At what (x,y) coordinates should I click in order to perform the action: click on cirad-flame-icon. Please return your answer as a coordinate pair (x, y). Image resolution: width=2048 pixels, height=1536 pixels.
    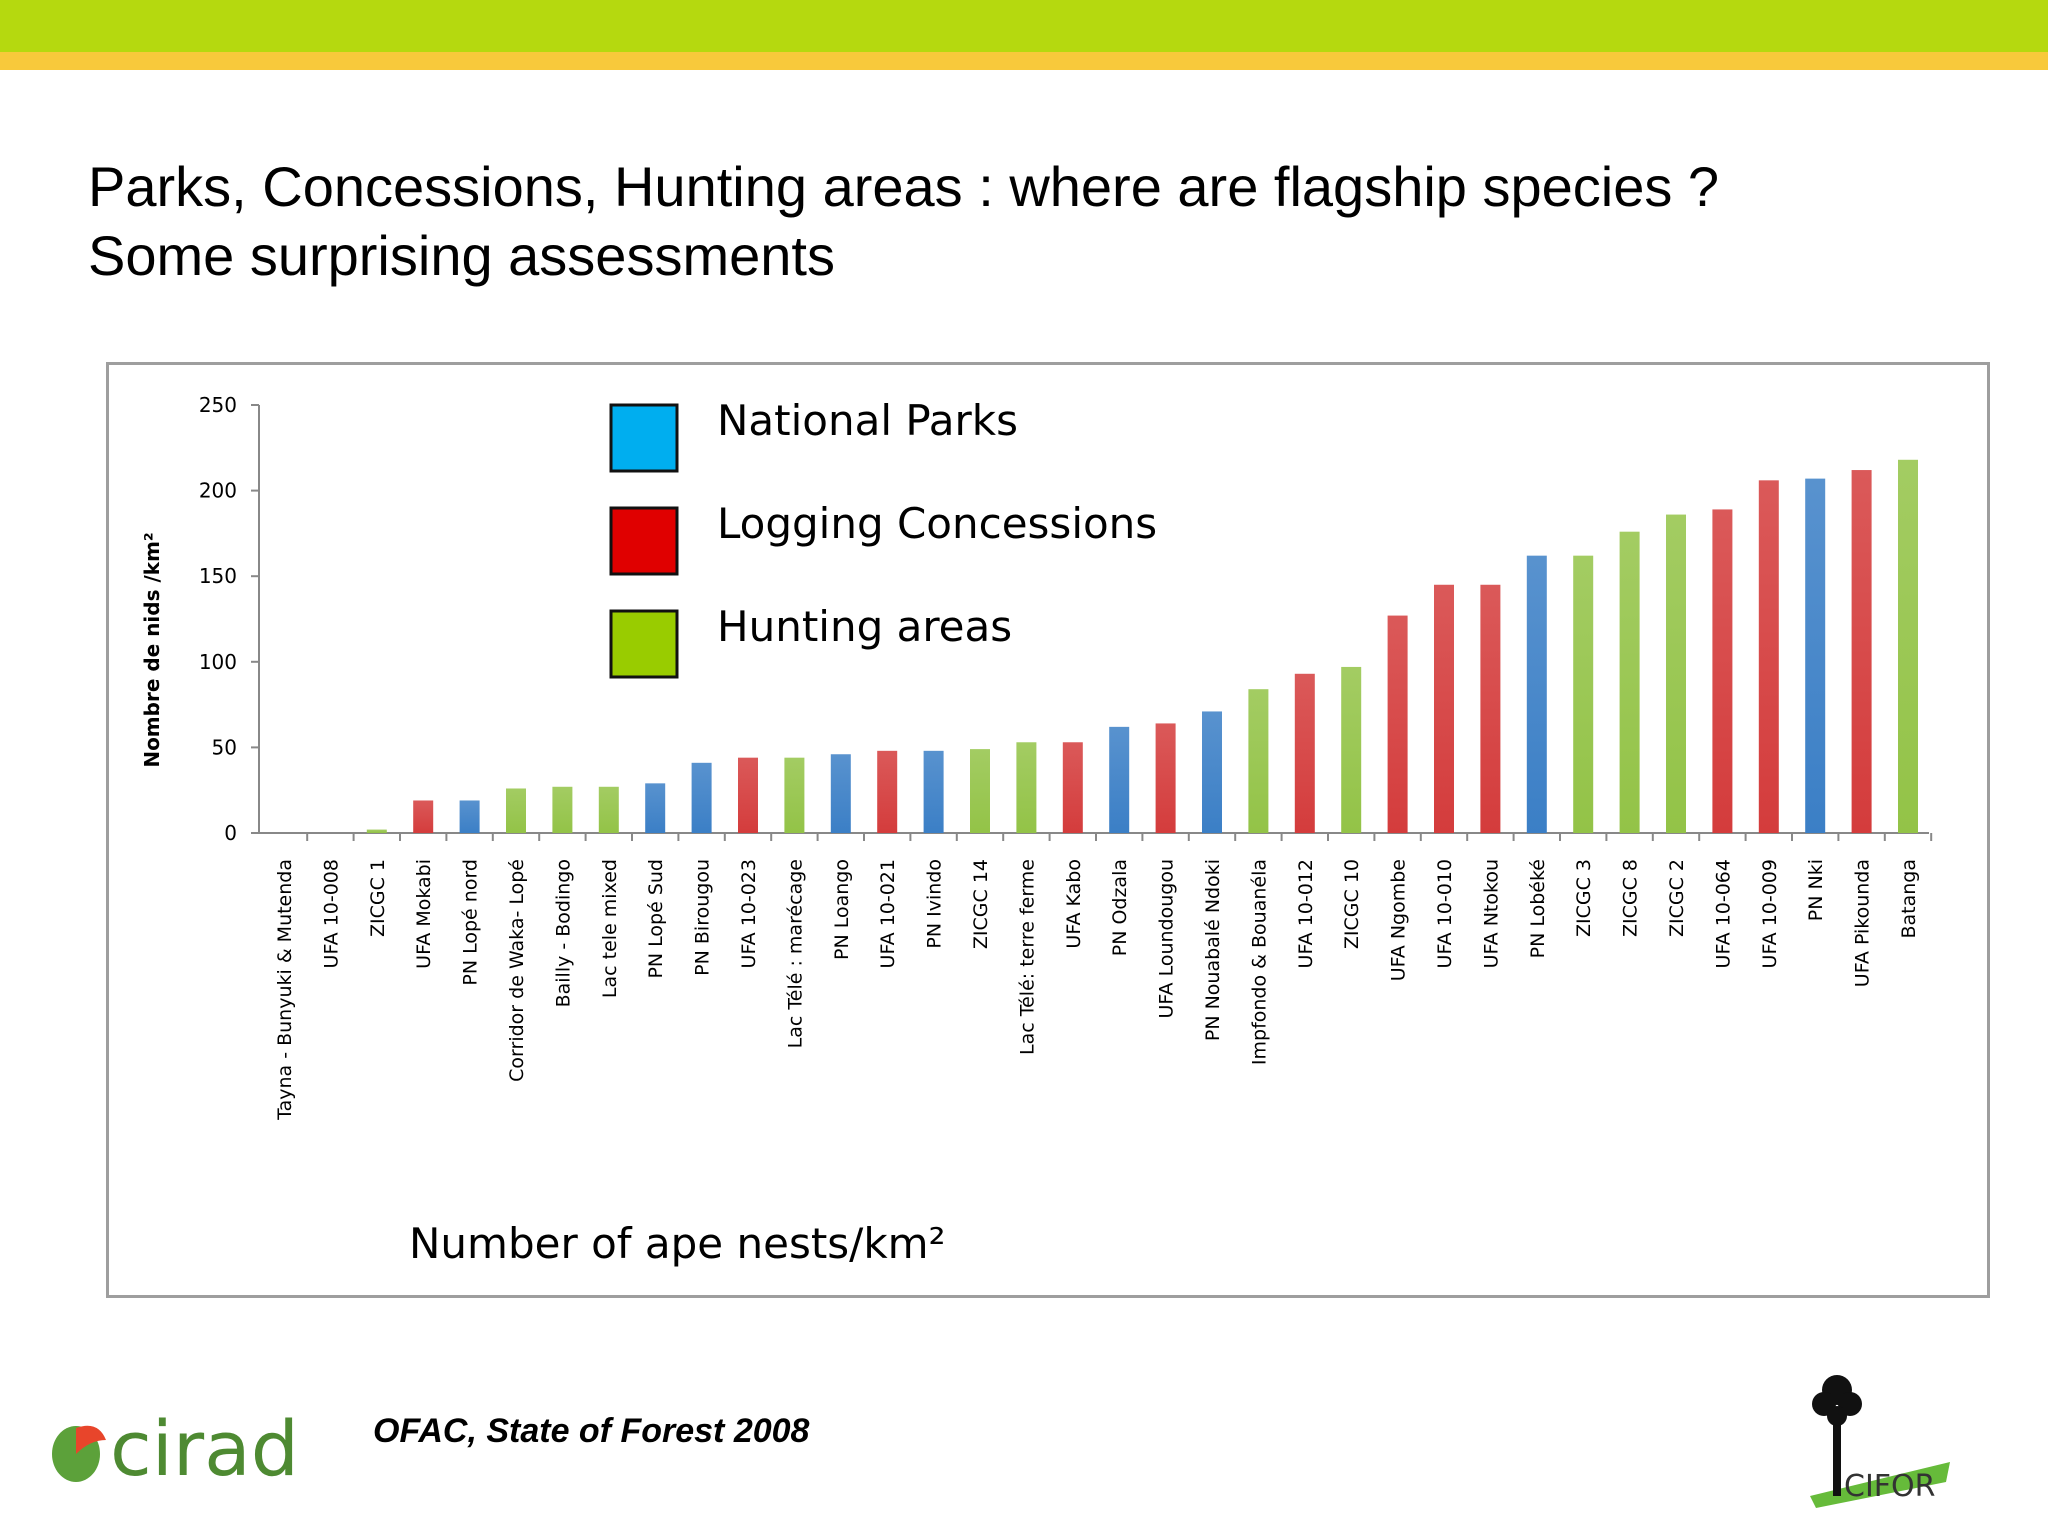
    Looking at the image, I should click on (91, 1439).